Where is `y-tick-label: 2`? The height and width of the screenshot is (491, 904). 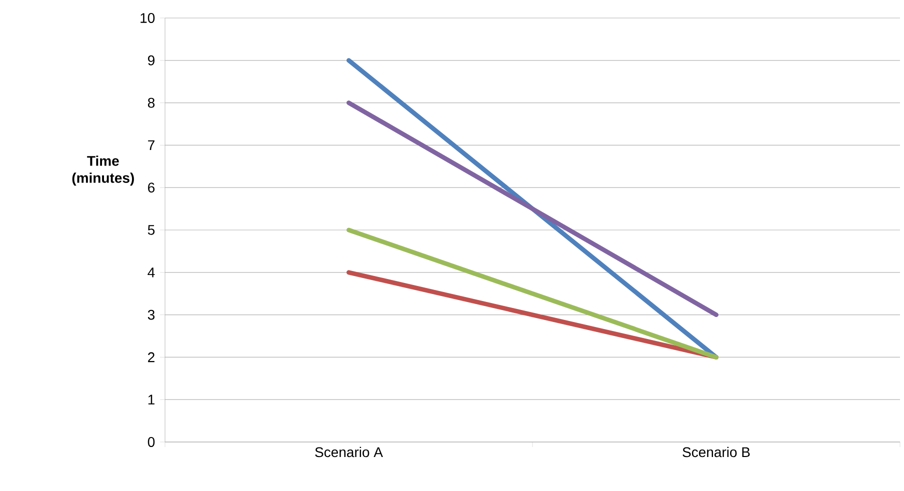 y-tick-label: 2 is located at coordinates (151, 357).